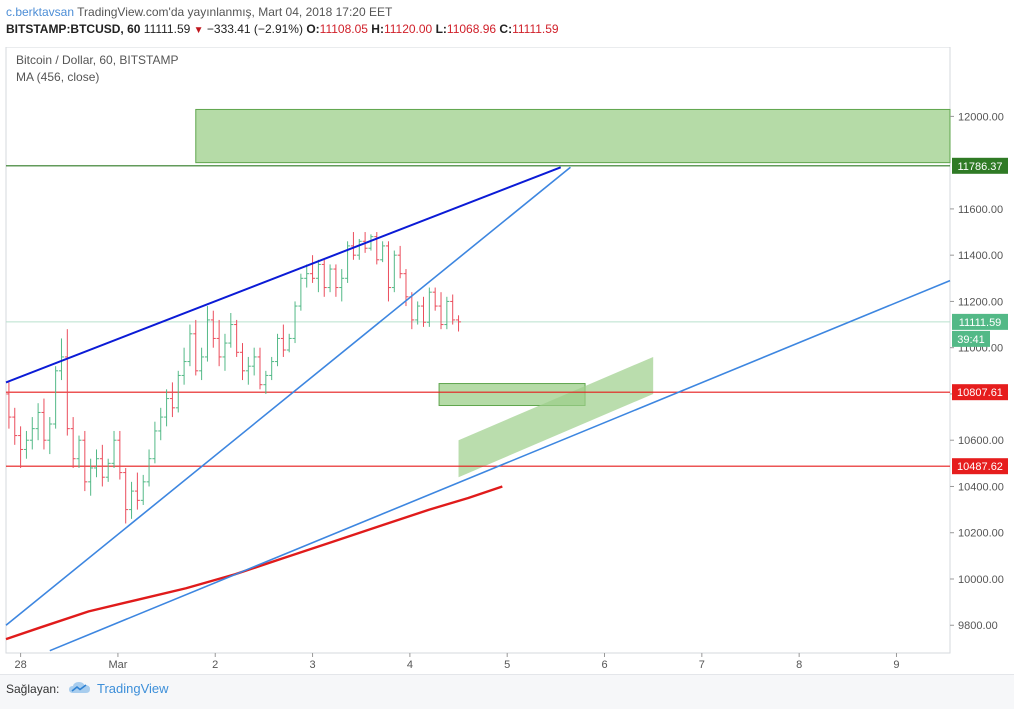  What do you see at coordinates (702, 665) in the screenshot?
I see `x-tick-label: 7` at bounding box center [702, 665].